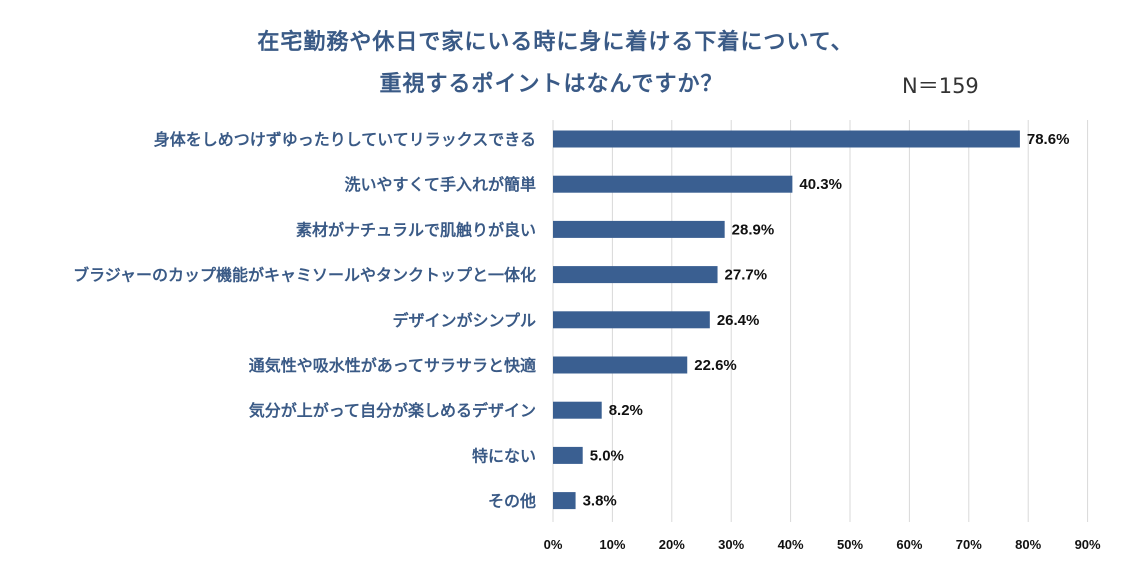  Describe the element at coordinates (392, 410) in the screenshot. I see `category-label: 気分が上がって自分が楽しめるデザイン` at that location.